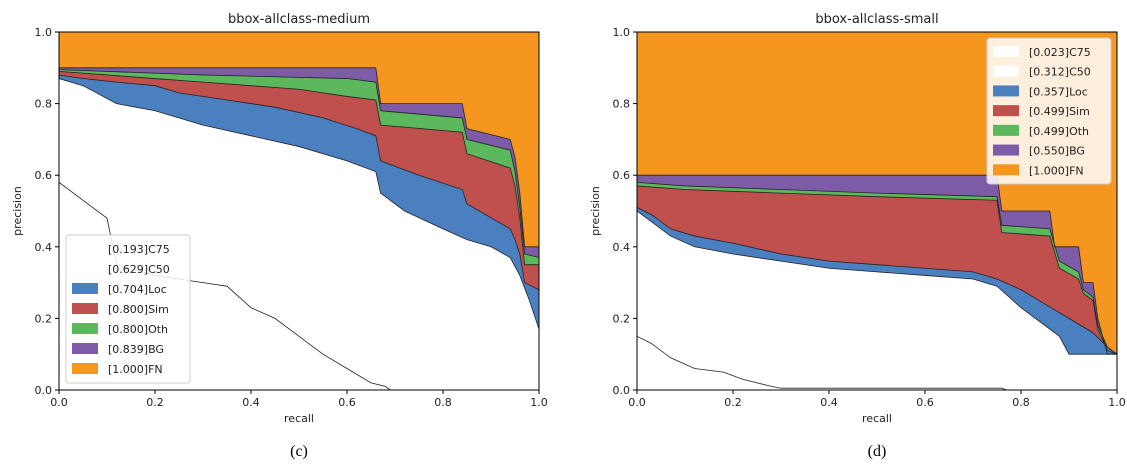  What do you see at coordinates (1060, 72) in the screenshot?
I see `legend-label-0-312-c50: [0.312]C50` at bounding box center [1060, 72].